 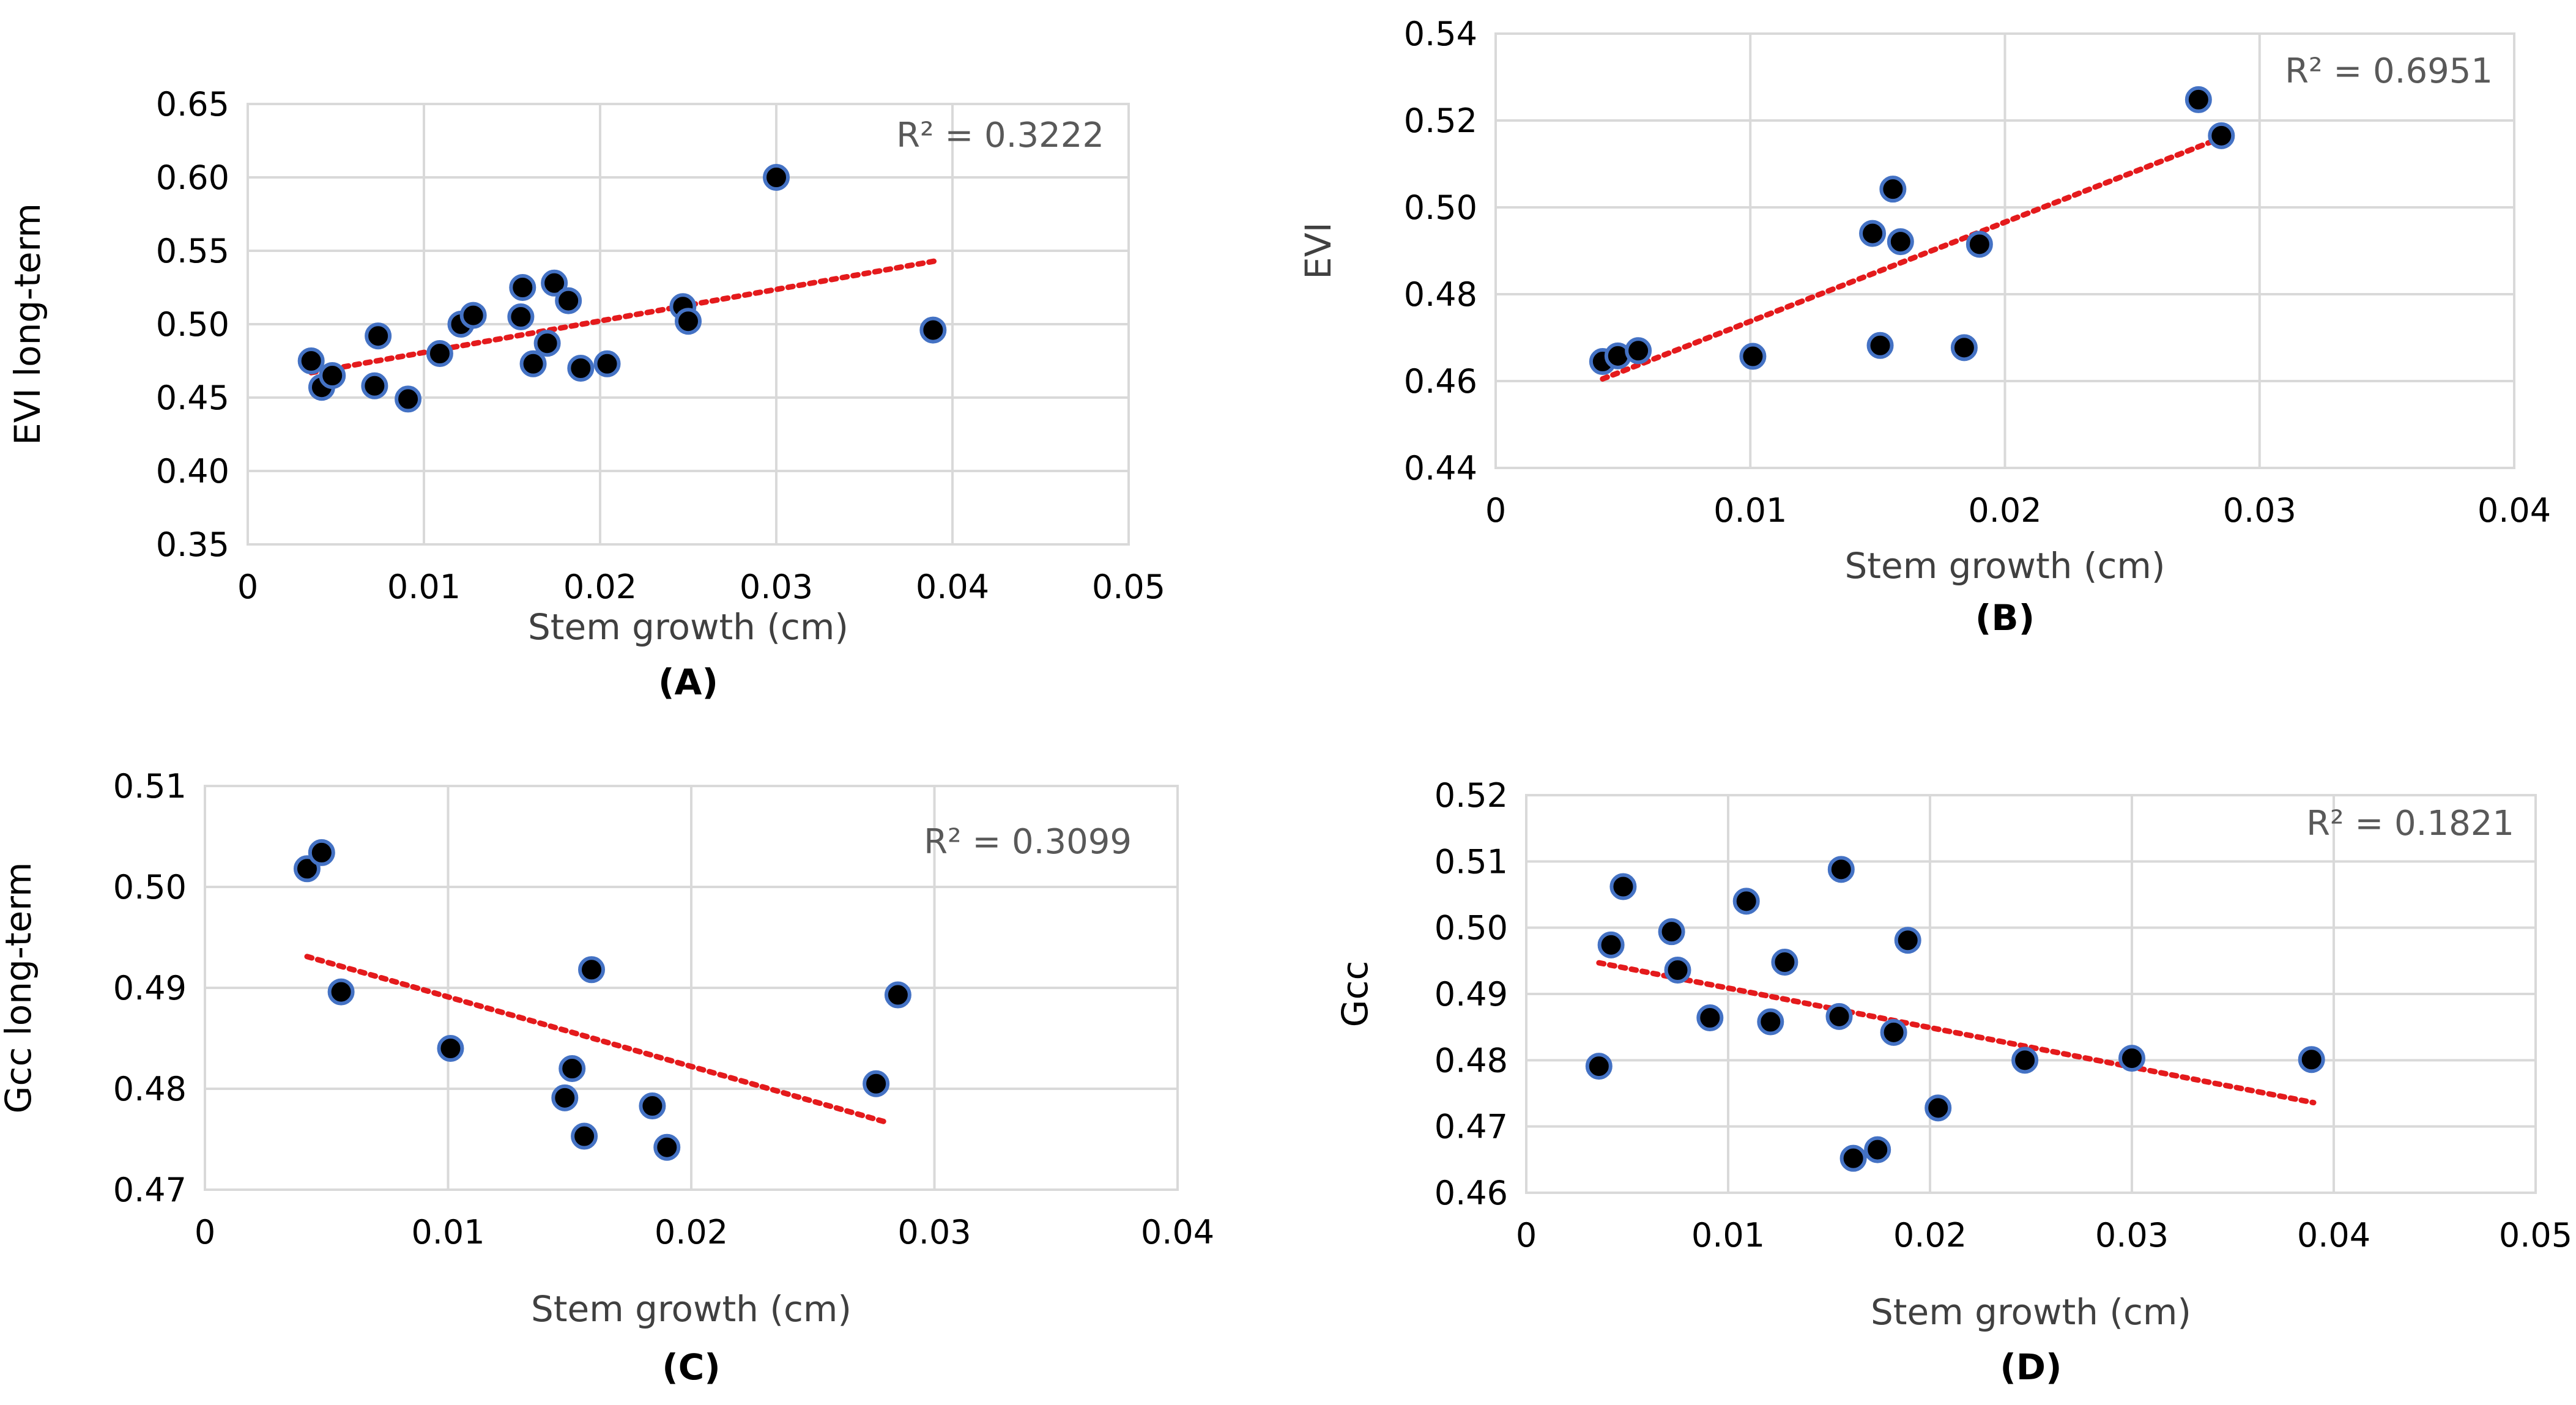 I want to click on y-tick-label: 0.60, so click(x=192, y=177).